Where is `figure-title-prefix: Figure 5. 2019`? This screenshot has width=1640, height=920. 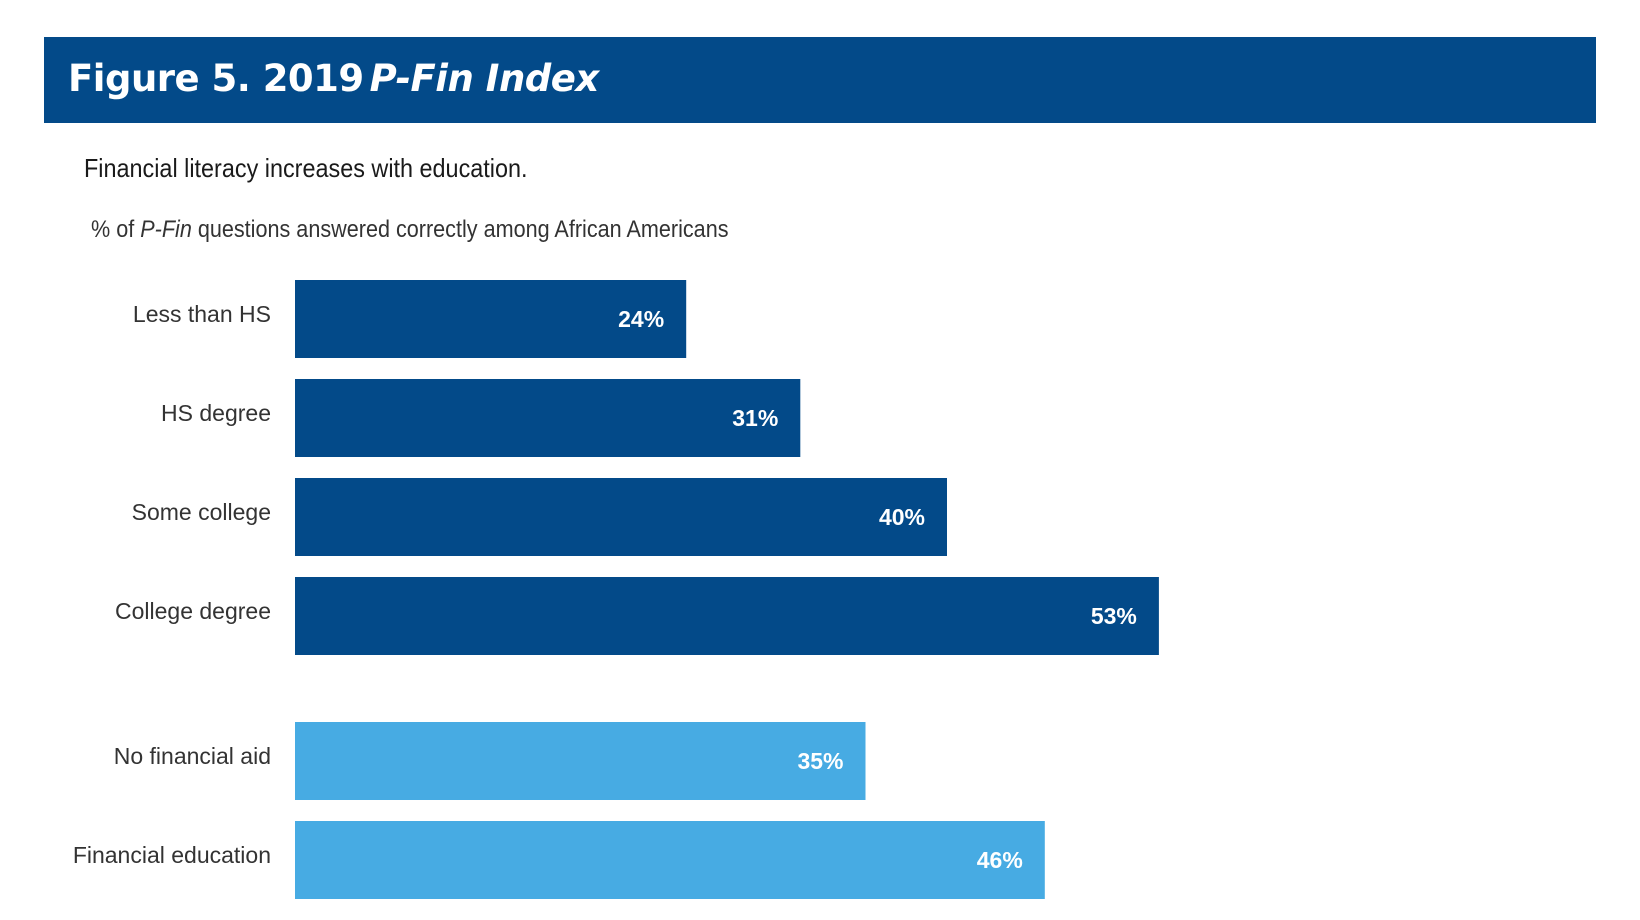
figure-title-prefix: Figure 5. 2019 is located at coordinates (216, 78).